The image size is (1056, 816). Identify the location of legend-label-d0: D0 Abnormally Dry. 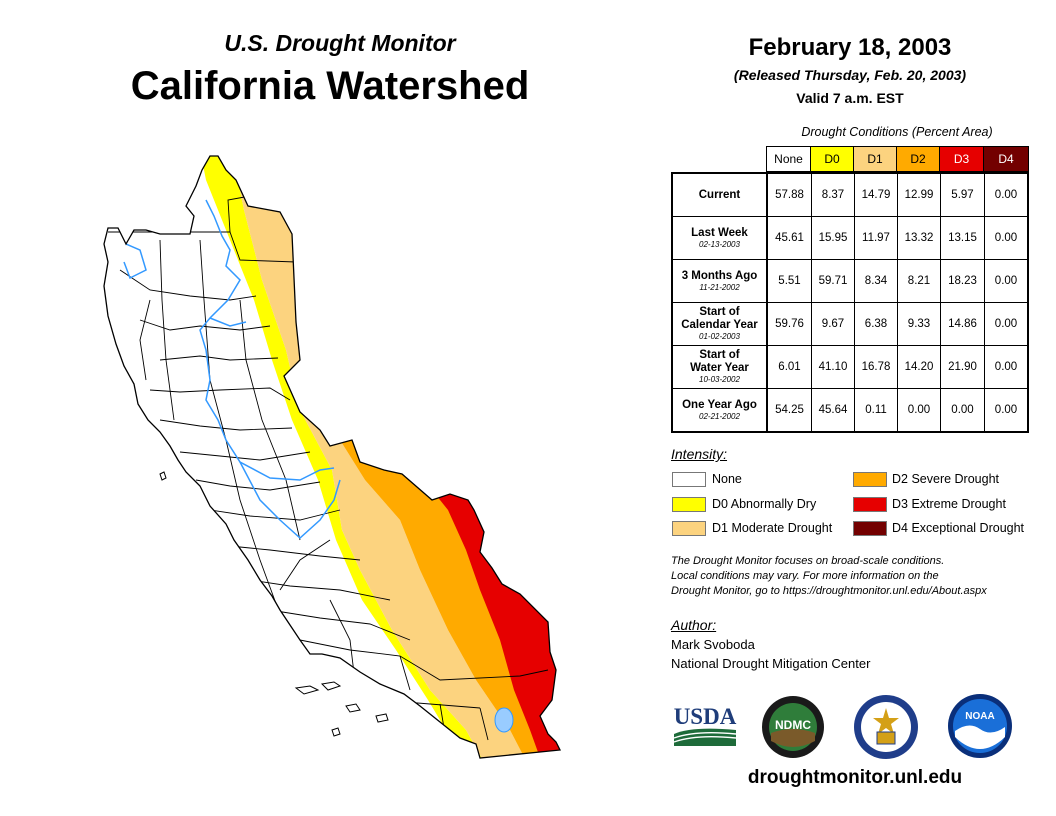
(764, 504).